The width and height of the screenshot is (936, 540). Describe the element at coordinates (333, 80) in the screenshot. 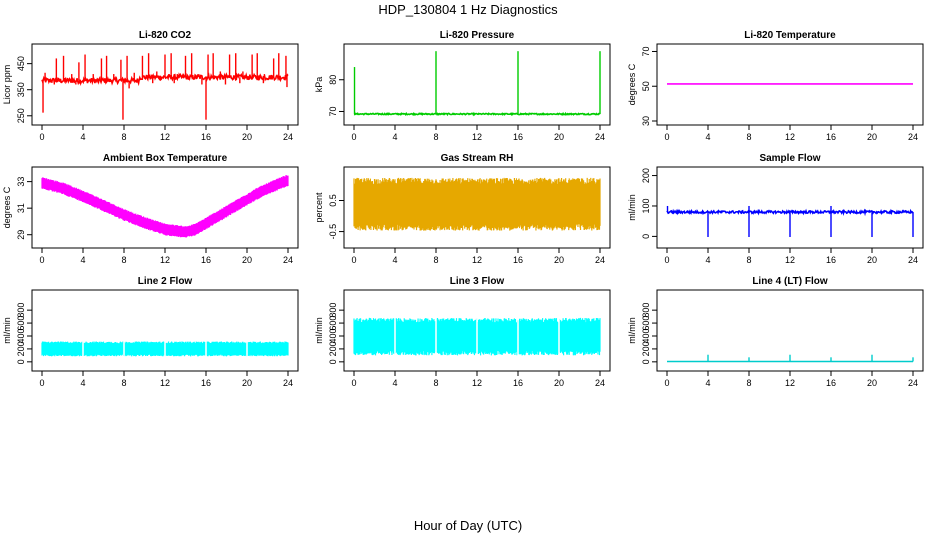

I see `y-tick-label: 80` at that location.